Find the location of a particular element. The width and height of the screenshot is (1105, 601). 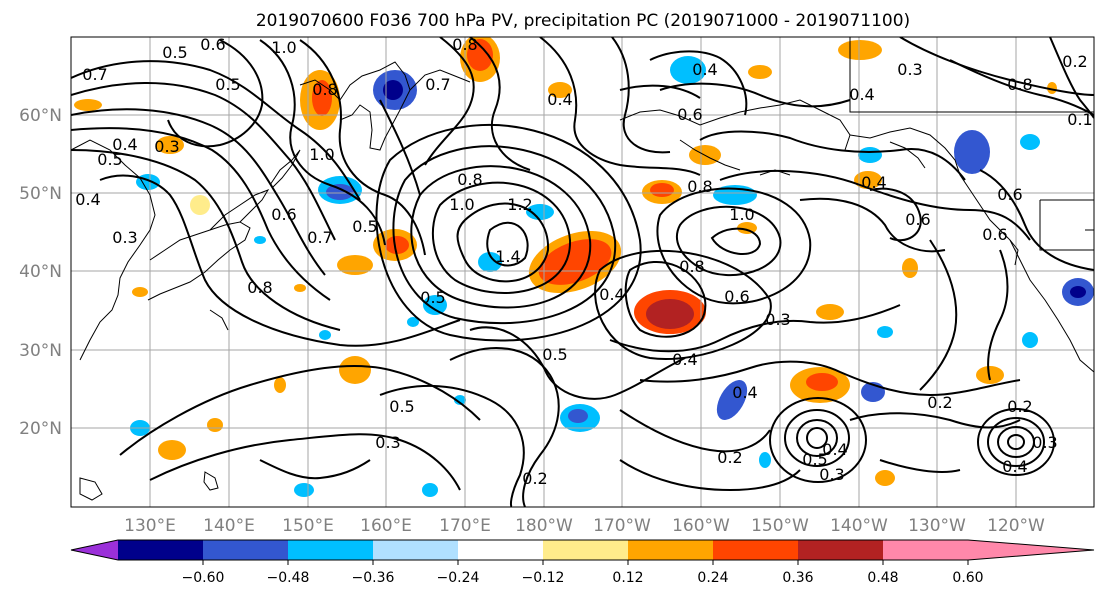

lon-label: 180°W is located at coordinates (544, 526).